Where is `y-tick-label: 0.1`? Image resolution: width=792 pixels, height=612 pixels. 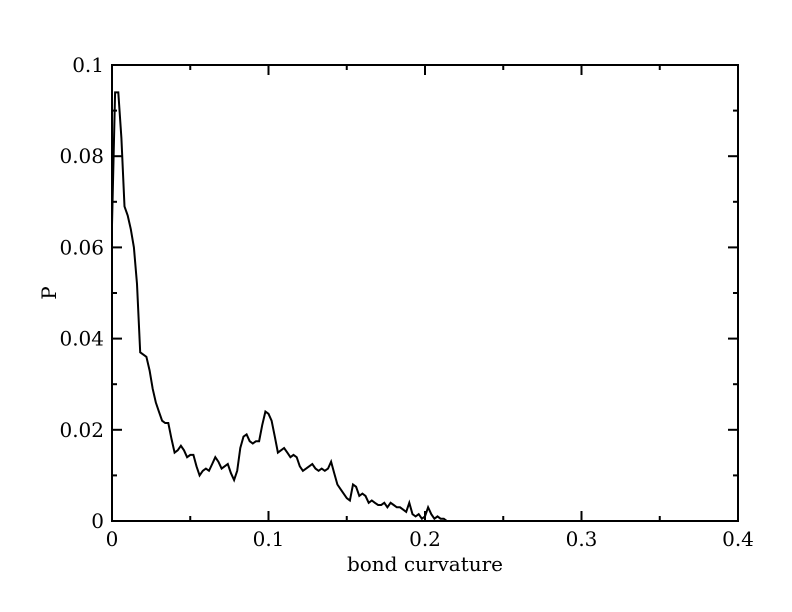
y-tick-label: 0.1 is located at coordinates (88, 65).